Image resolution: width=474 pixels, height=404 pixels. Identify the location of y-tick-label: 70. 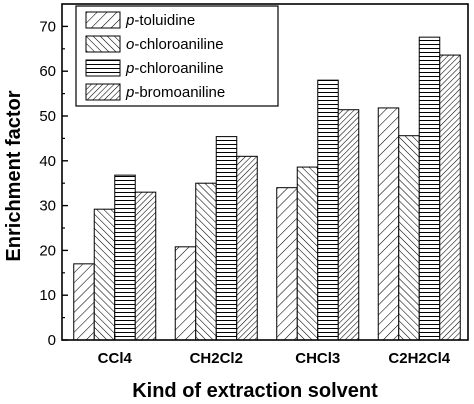
(47, 26).